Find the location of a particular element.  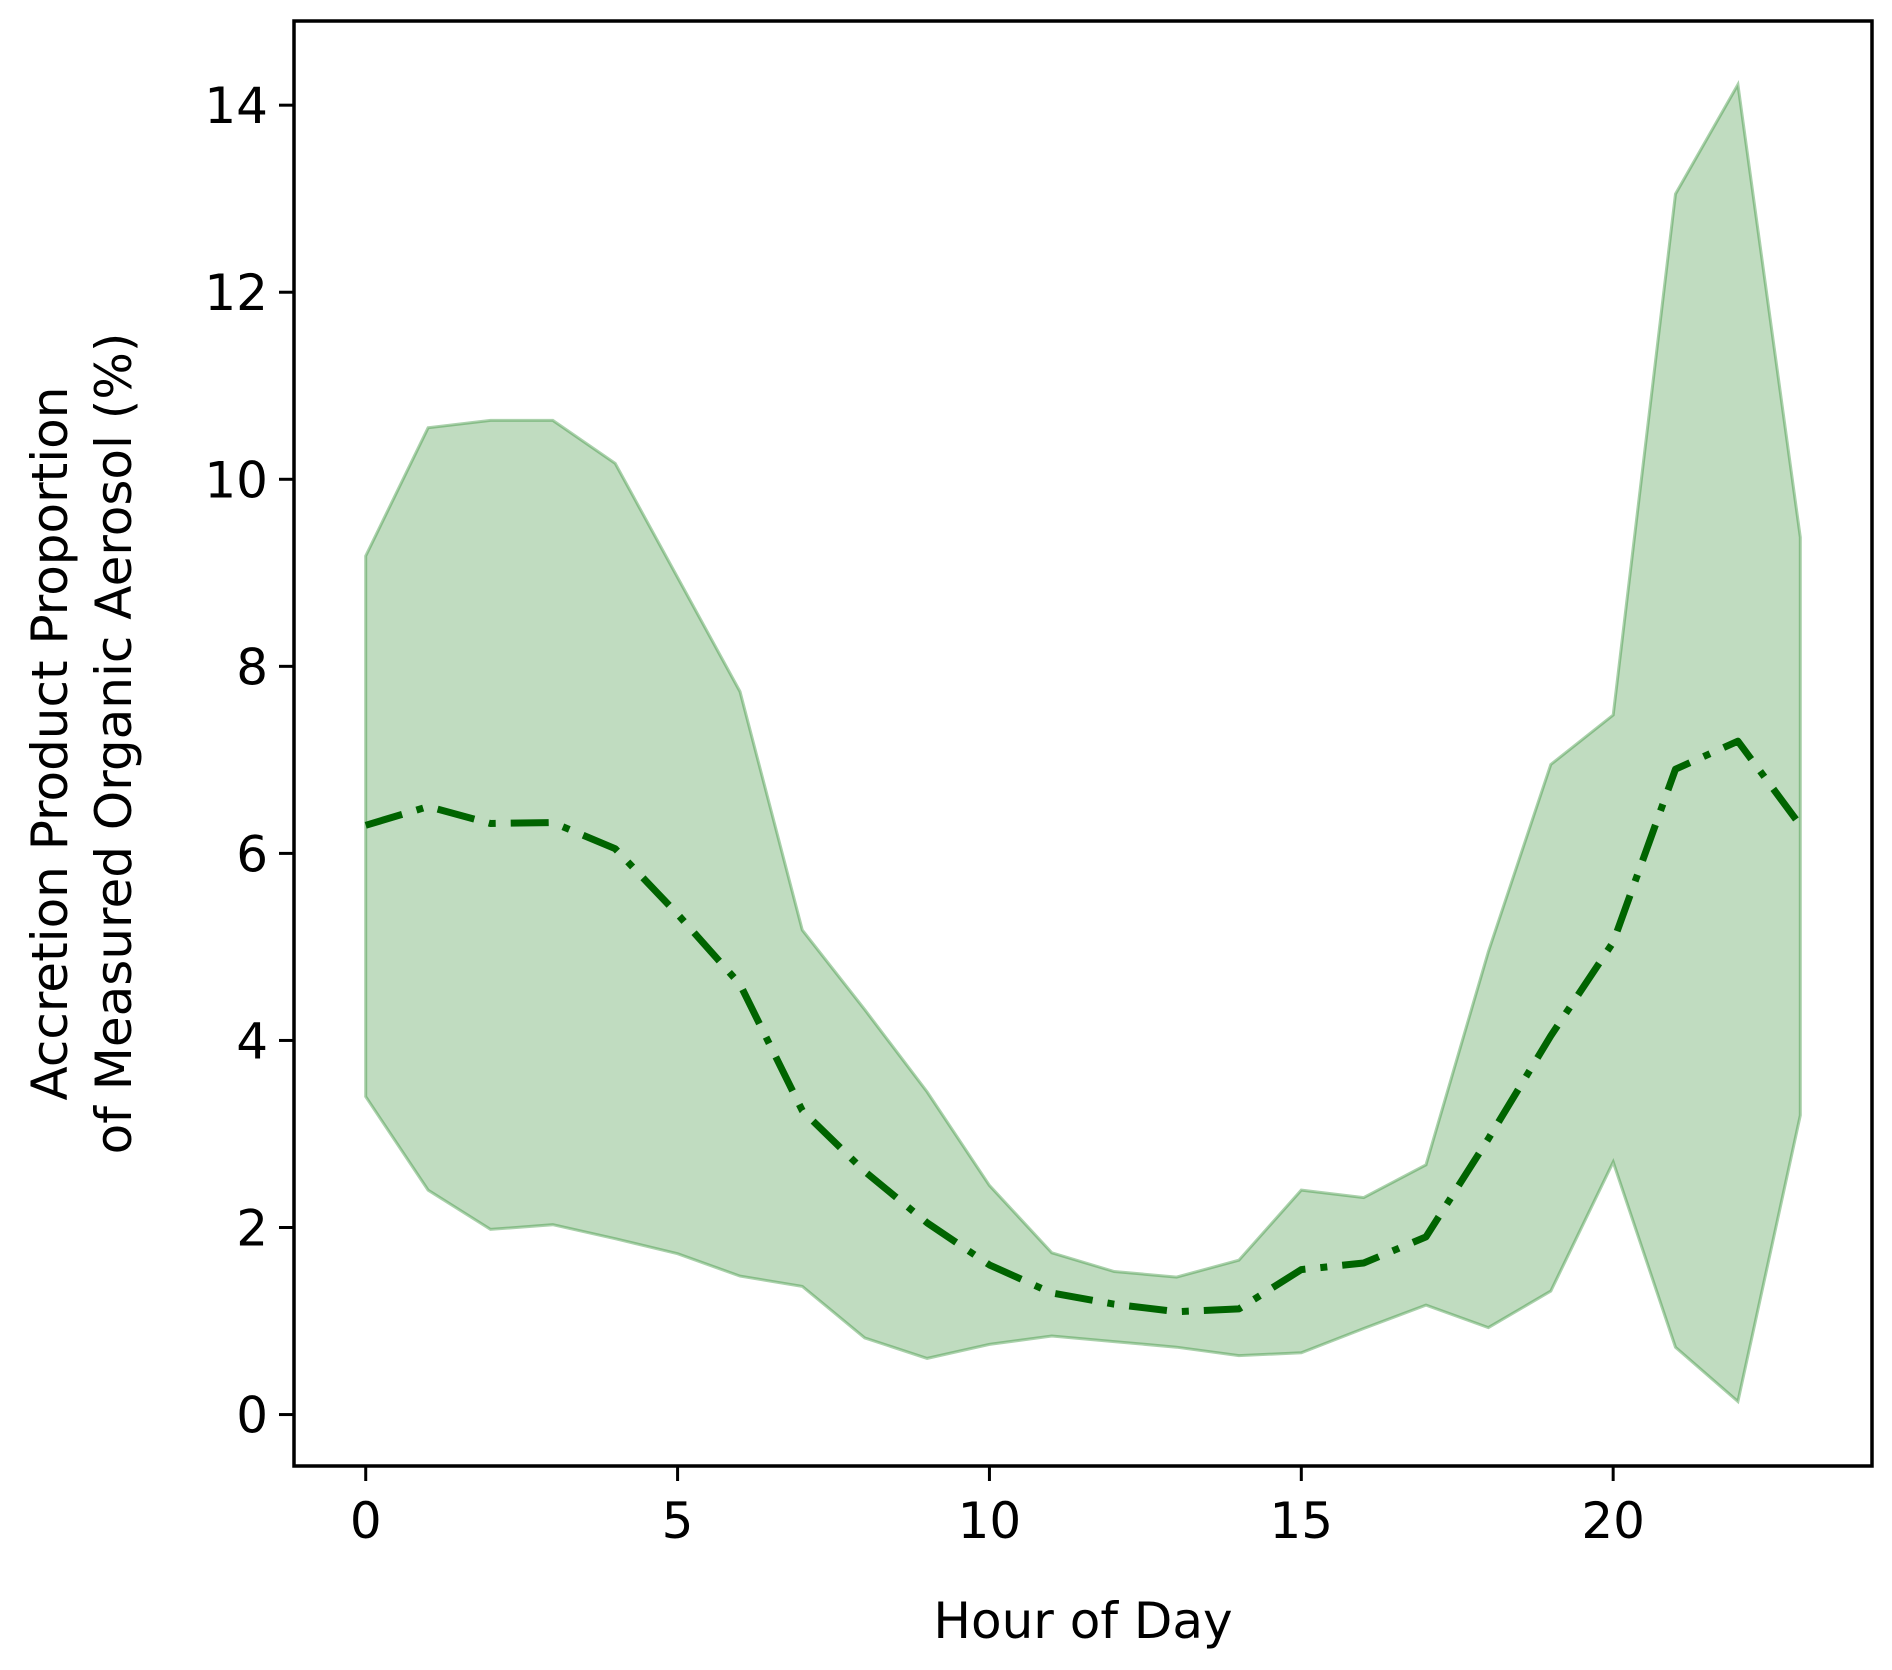

y-axis-label-line-1: Accretion Product Proportion is located at coordinates (50, 744).